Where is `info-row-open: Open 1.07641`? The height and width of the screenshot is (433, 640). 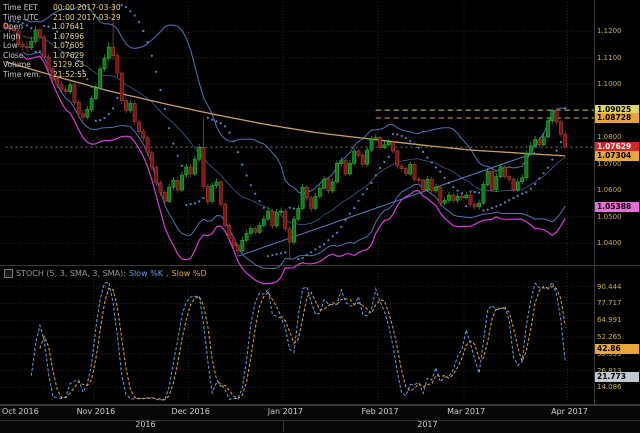
info-row-open: Open 1.07641 is located at coordinates (62, 27).